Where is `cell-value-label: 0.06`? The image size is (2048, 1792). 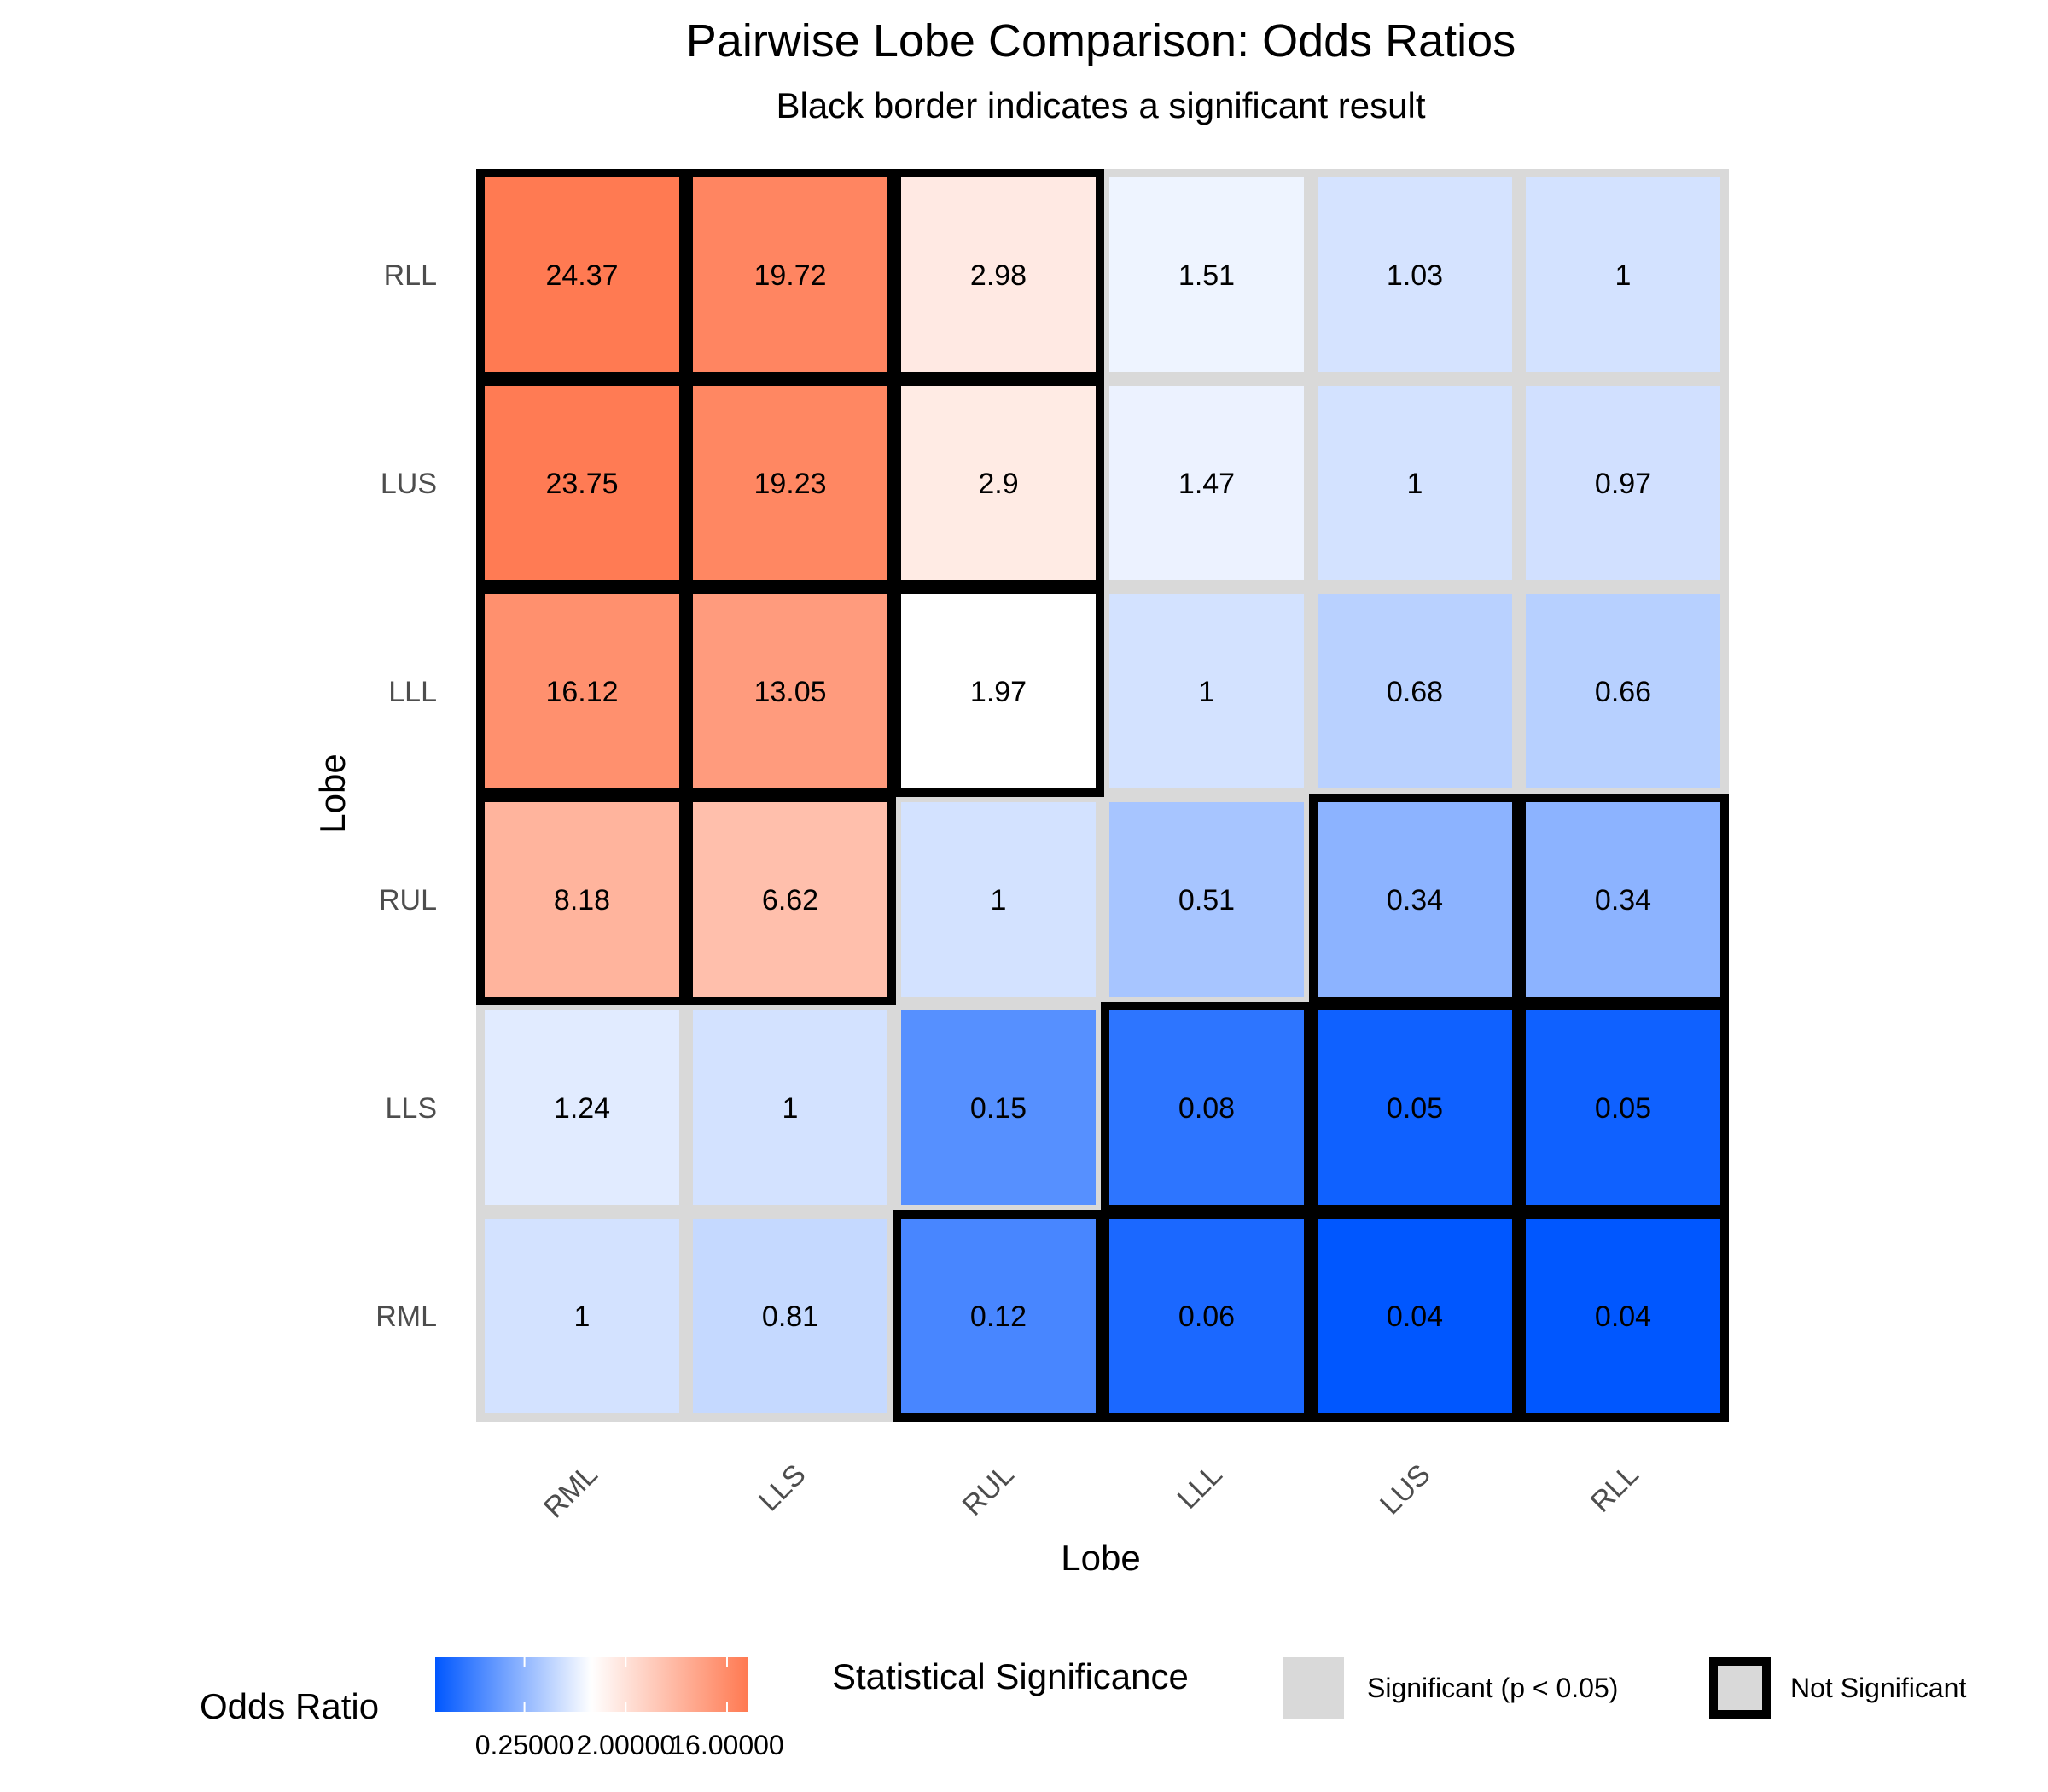
cell-value-label: 0.06 is located at coordinates (1206, 1316).